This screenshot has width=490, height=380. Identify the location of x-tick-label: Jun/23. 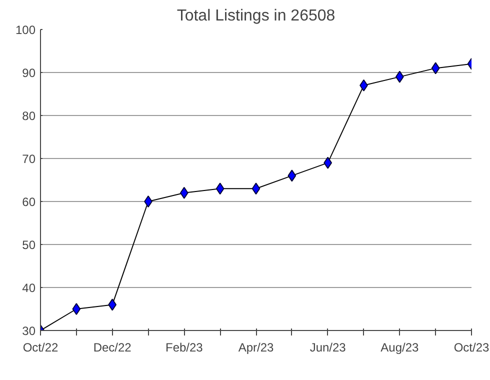
(328, 347).